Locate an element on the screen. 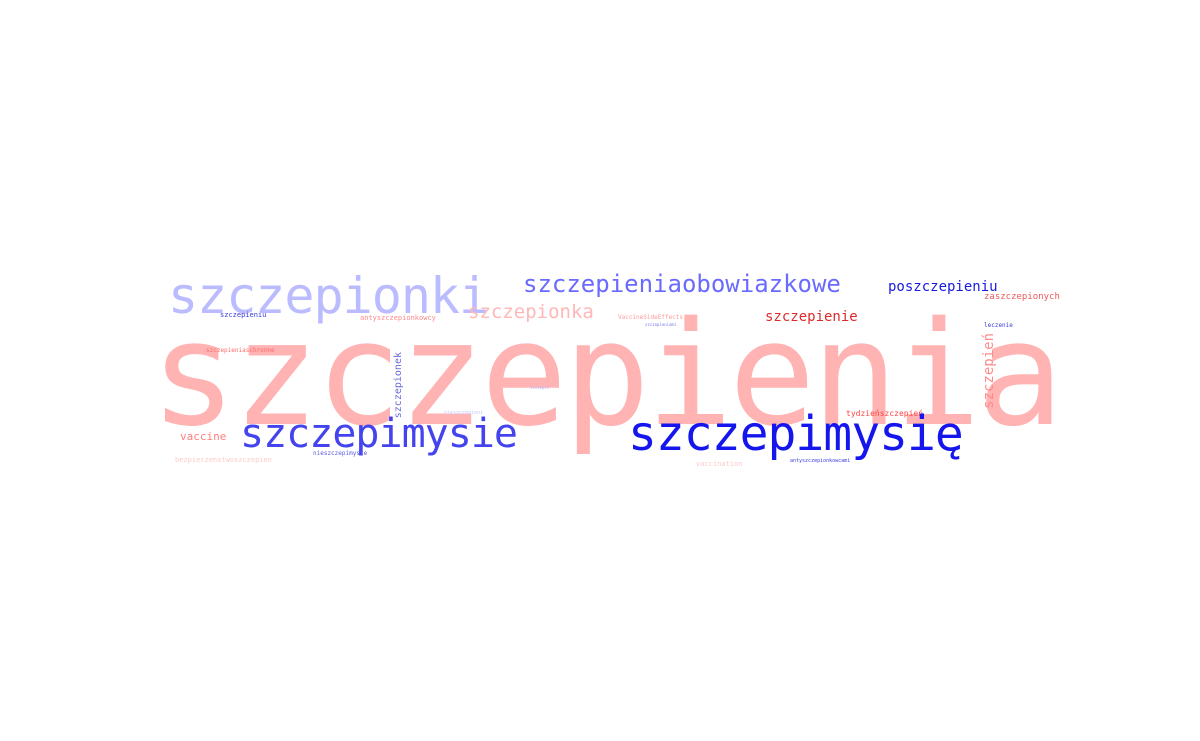 The height and width of the screenshot is (741, 1200). word-tydzienszczepien: tydzieńszczepień is located at coordinates (885, 413).